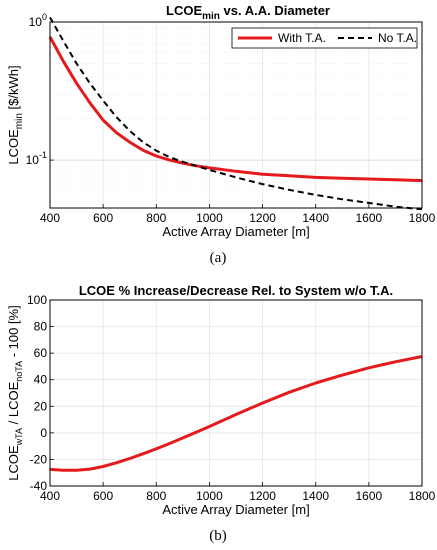 The image size is (437, 550). Describe the element at coordinates (302, 38) in the screenshot. I see `legend-label-with-ta: With T.A.` at that location.